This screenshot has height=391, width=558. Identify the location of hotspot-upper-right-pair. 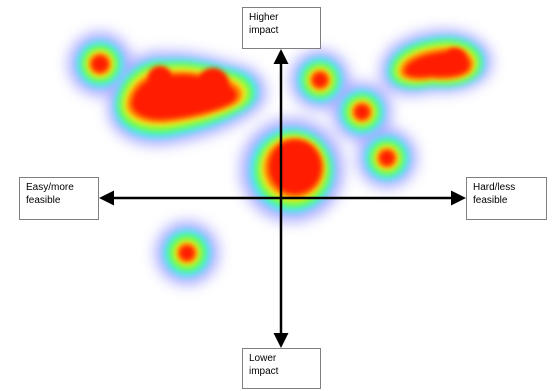
(362, 112).